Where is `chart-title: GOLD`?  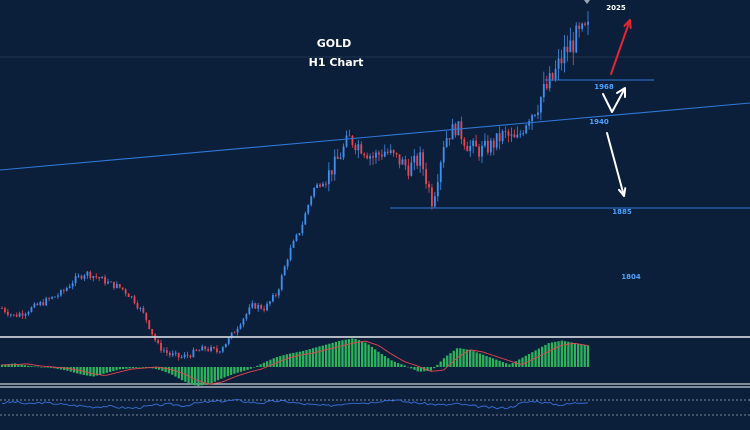
chart-title: GOLD is located at coordinates (334, 43).